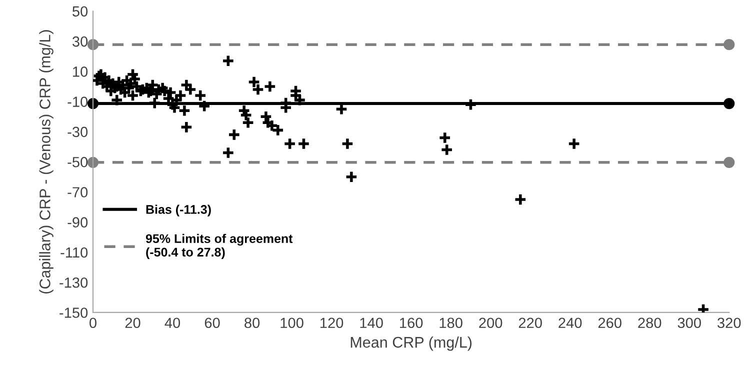 This screenshot has height=372, width=744. I want to click on x-tick-label: 300, so click(689, 323).